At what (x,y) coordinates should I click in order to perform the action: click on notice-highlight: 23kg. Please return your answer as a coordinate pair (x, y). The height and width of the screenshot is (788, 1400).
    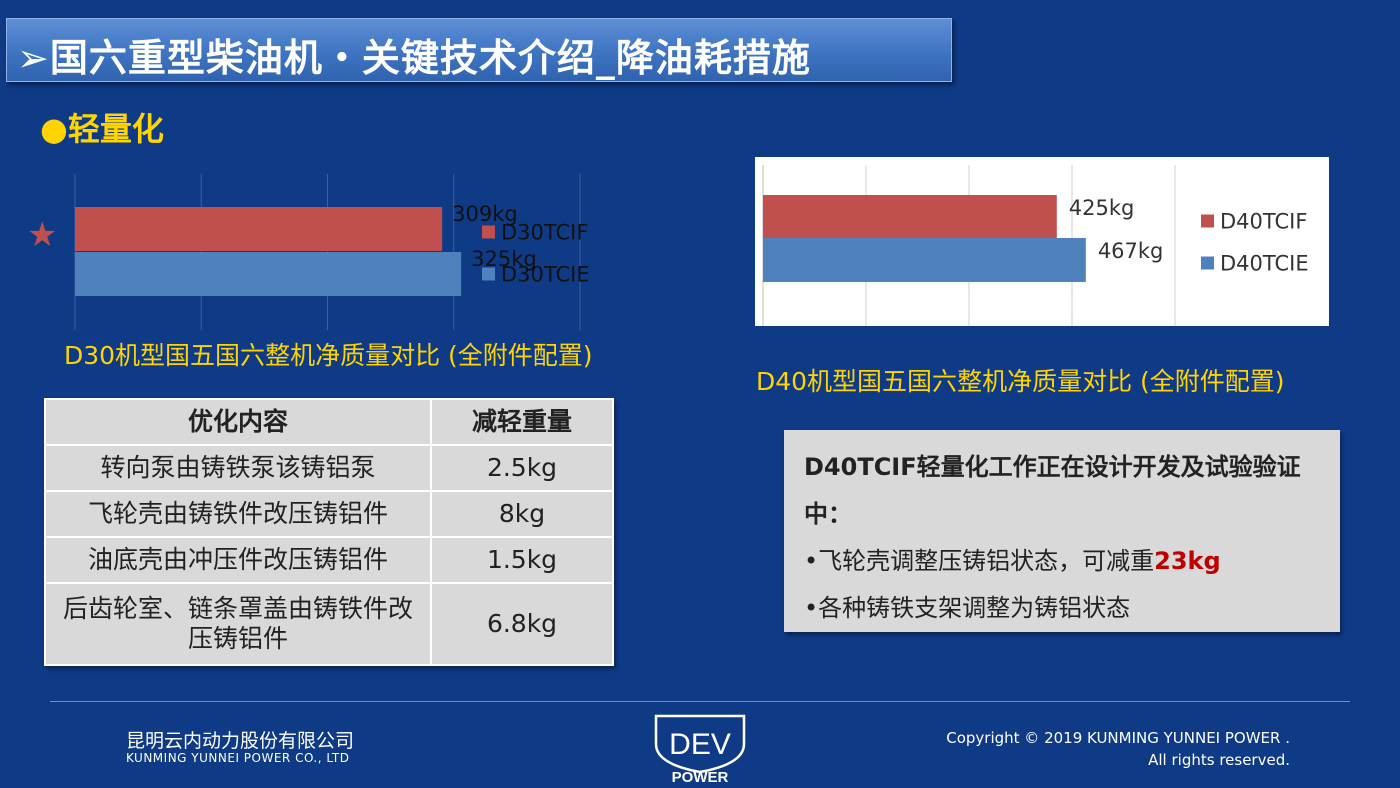
    Looking at the image, I should click on (1187, 561).